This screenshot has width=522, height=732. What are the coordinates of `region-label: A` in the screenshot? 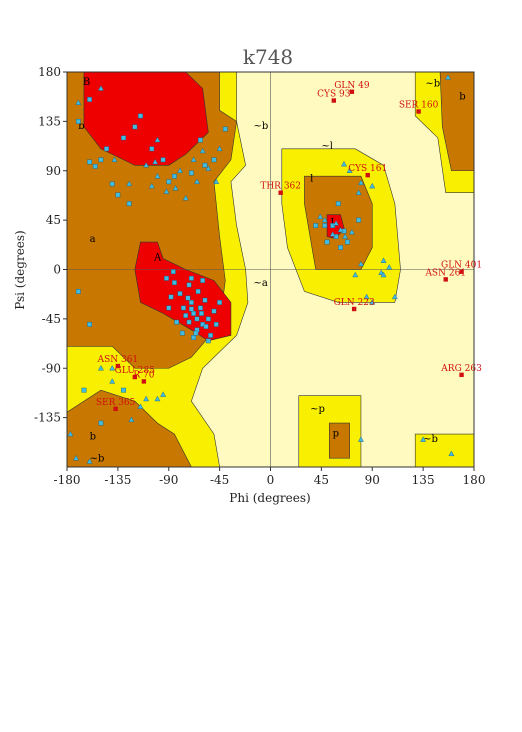 It's located at (157, 258).